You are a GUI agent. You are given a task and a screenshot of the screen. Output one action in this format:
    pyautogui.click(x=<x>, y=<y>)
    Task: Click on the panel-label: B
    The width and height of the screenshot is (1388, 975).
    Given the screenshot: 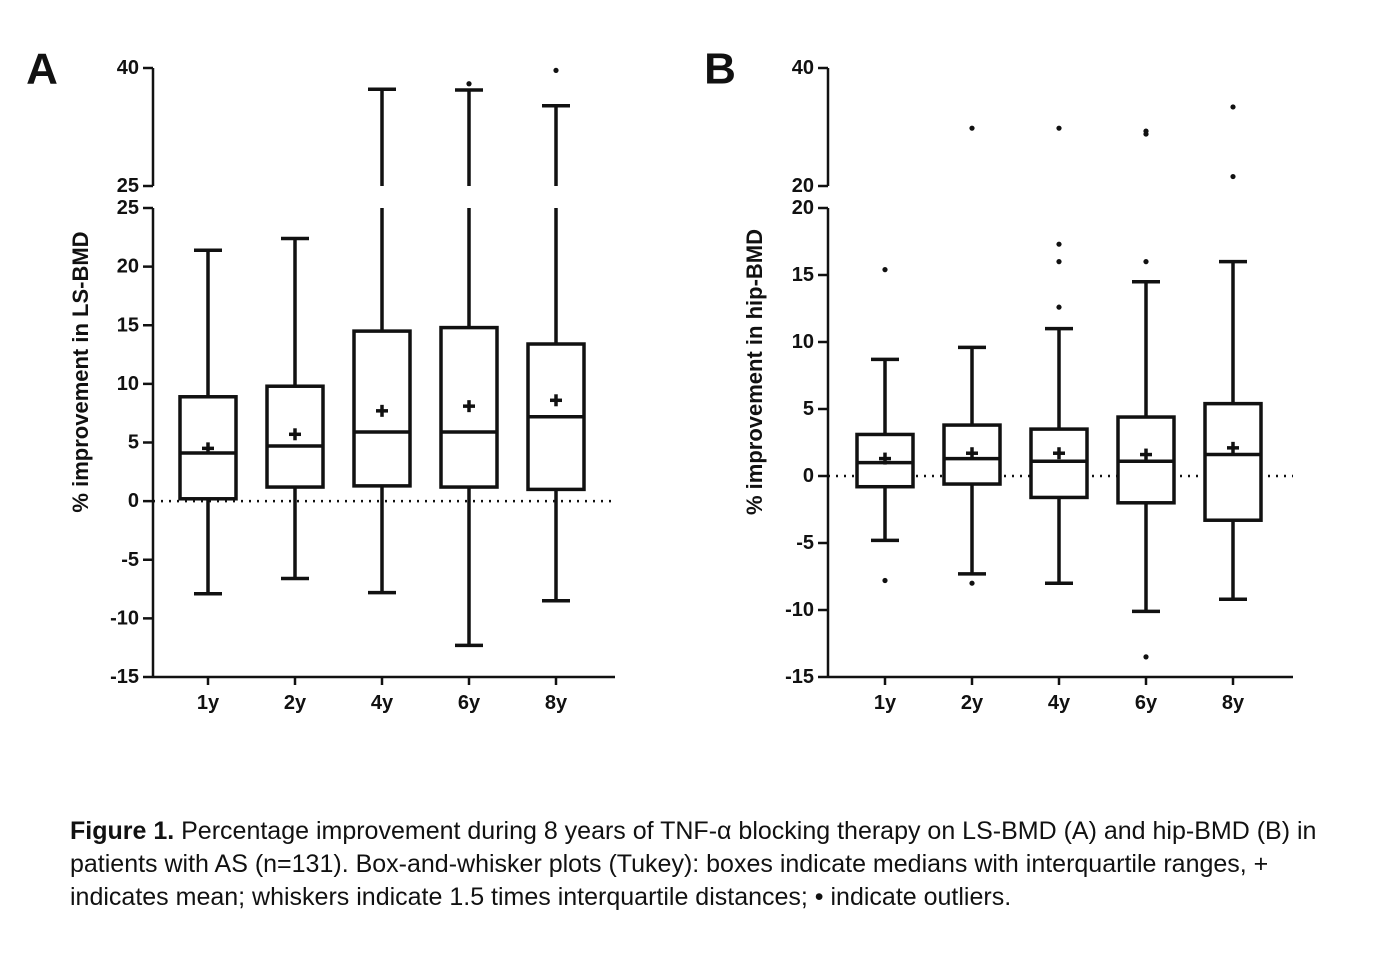 What is the action you would take?
    pyautogui.click(x=720, y=69)
    